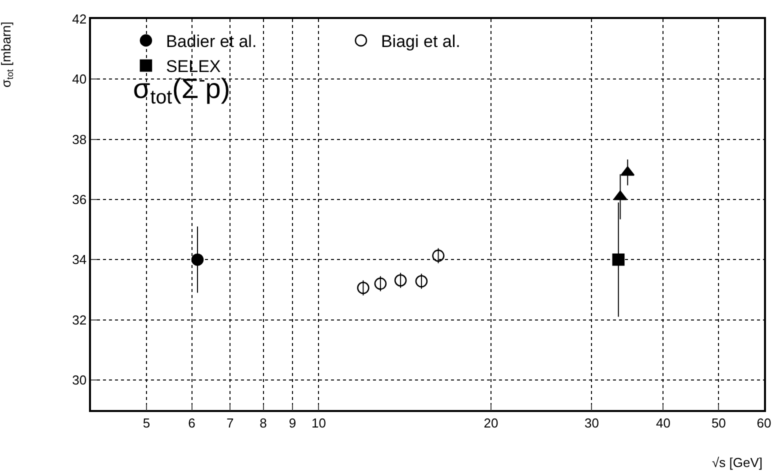 This screenshot has height=474, width=783. Describe the element at coordinates (79, 200) in the screenshot. I see `y-tick-label: 36` at that location.